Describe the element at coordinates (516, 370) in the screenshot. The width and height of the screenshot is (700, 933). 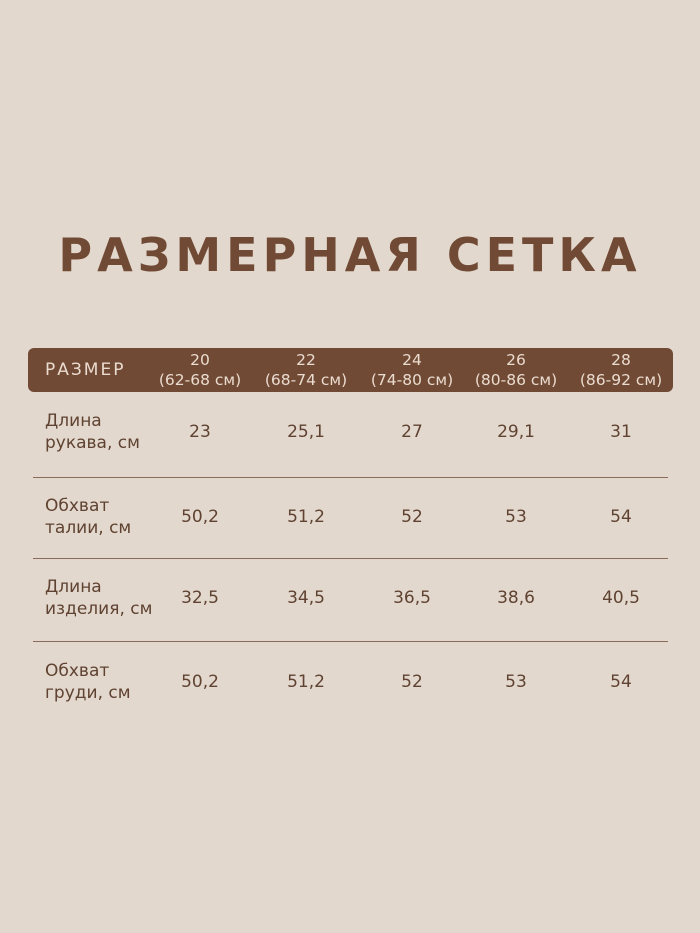
I see `header-size-column: 26 (80-86 см)` at that location.